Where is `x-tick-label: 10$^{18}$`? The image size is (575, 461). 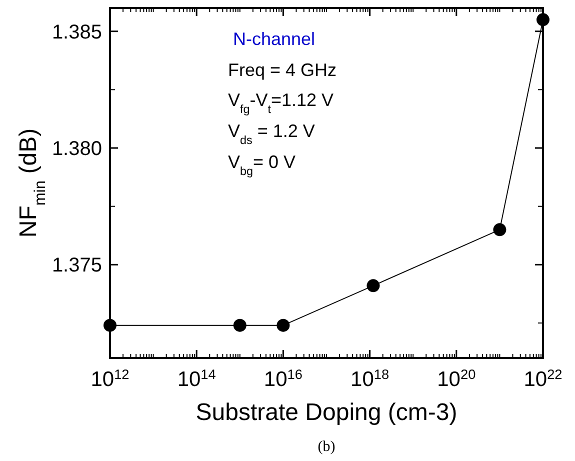 x-tick-label: 10$^{18}$ is located at coordinates (370, 378).